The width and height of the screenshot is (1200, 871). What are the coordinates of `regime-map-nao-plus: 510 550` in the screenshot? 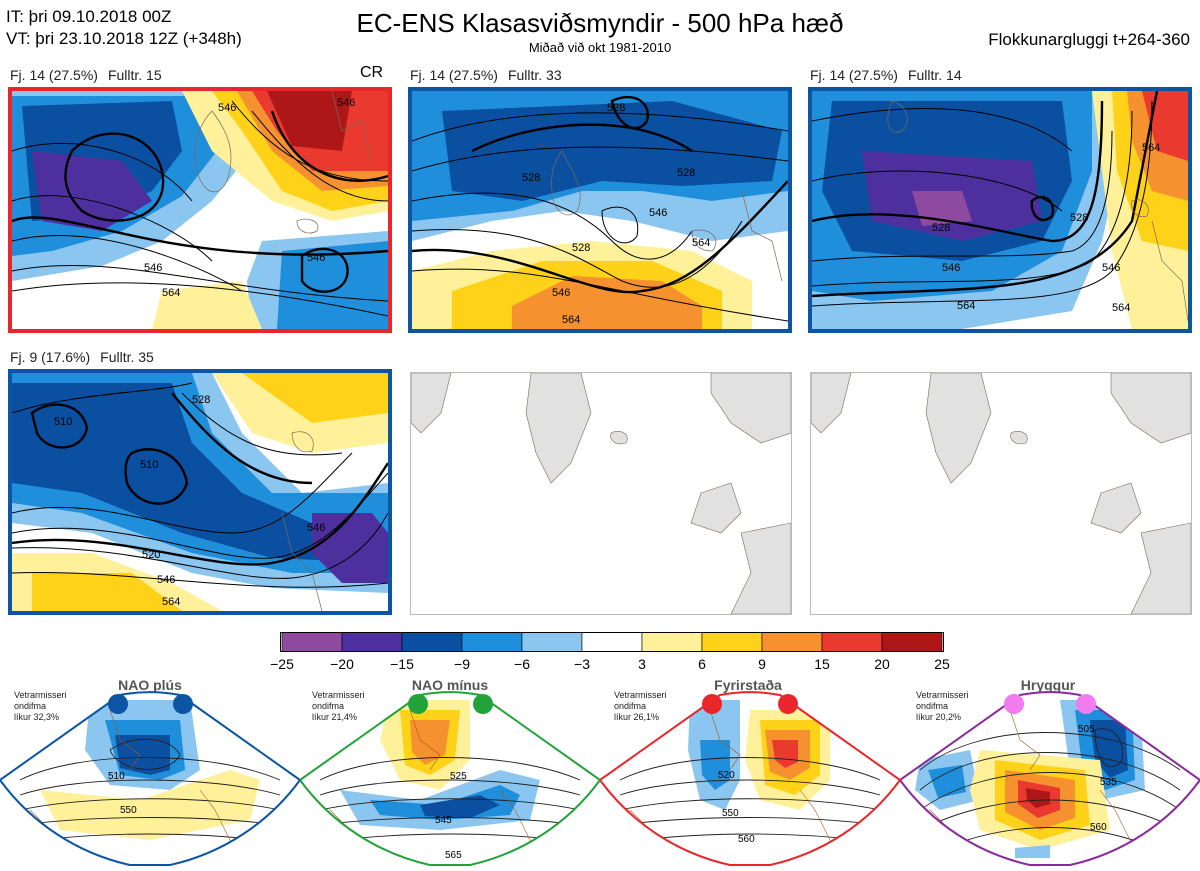 It's located at (150, 775).